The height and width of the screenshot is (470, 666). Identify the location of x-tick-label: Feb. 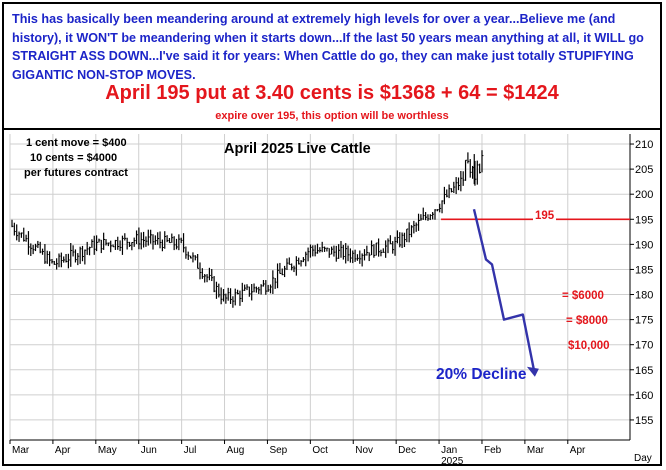
(493, 450).